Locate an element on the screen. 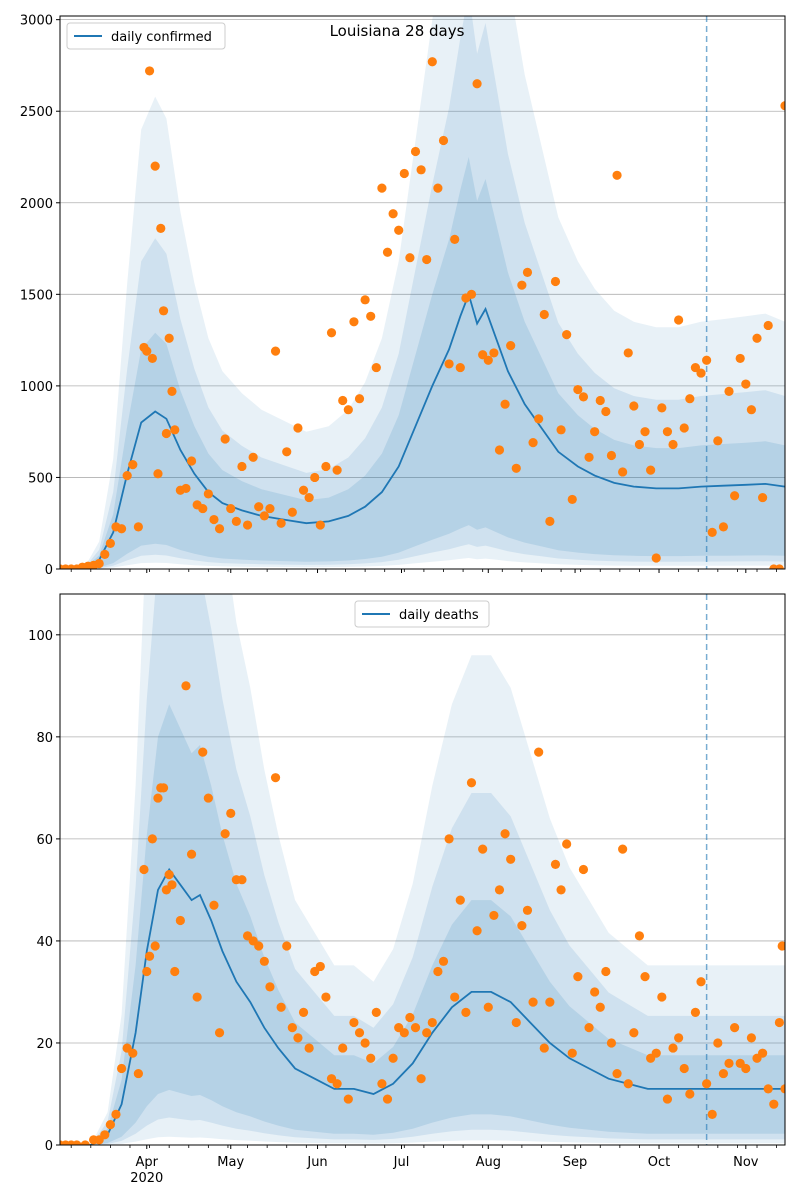  y-tick-label-5: 2500 is located at coordinates (36, 112).